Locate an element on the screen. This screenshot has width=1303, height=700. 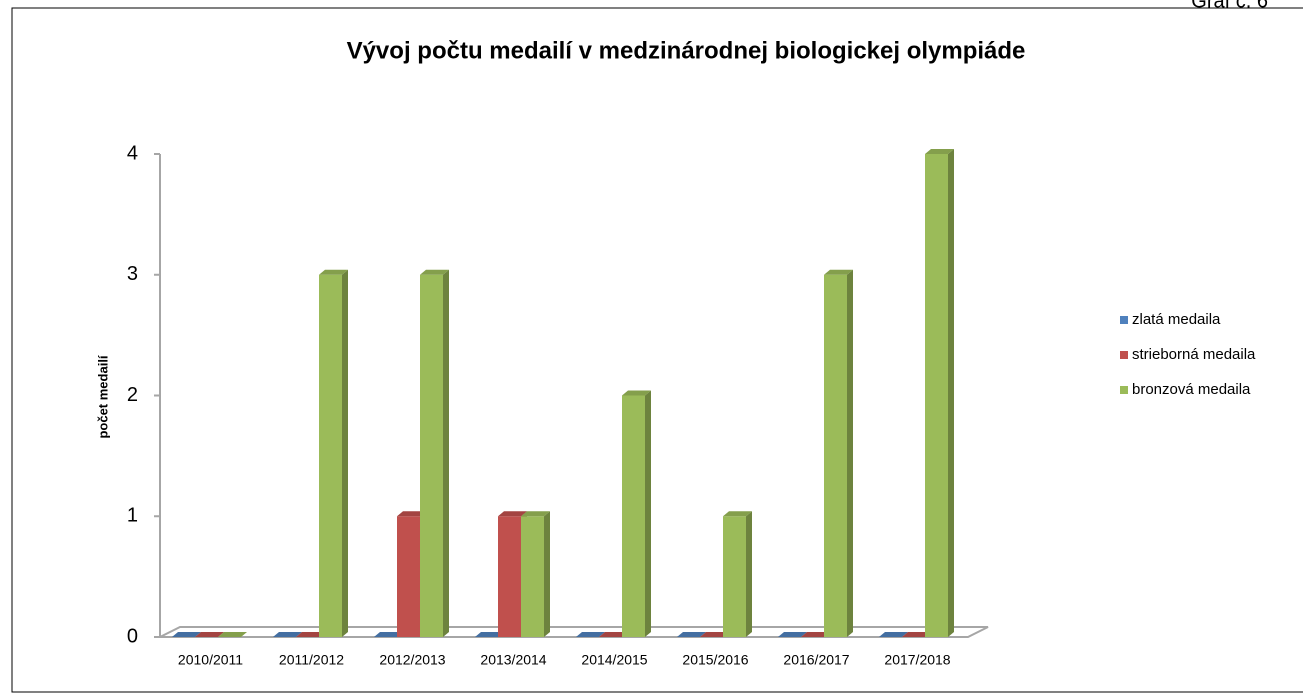
x-tick-label: 2015/2016 is located at coordinates (715, 660).